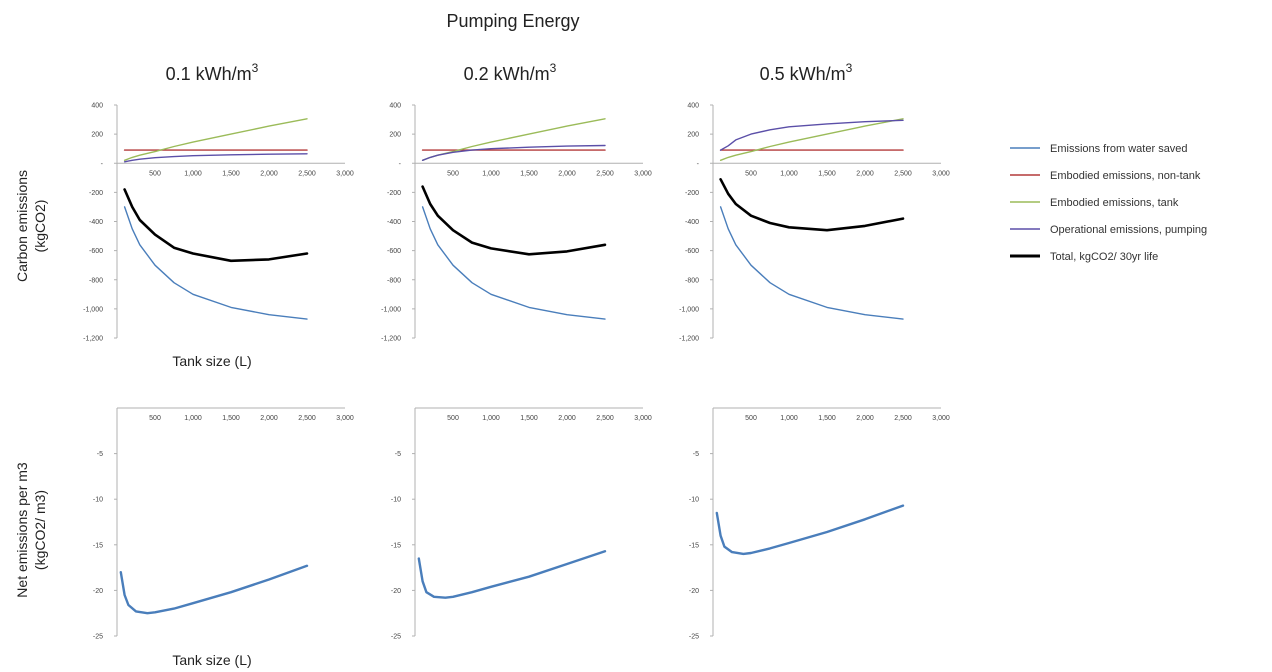  What do you see at coordinates (22, 226) in the screenshot?
I see `svg-text: Carbon emissions` at bounding box center [22, 226].